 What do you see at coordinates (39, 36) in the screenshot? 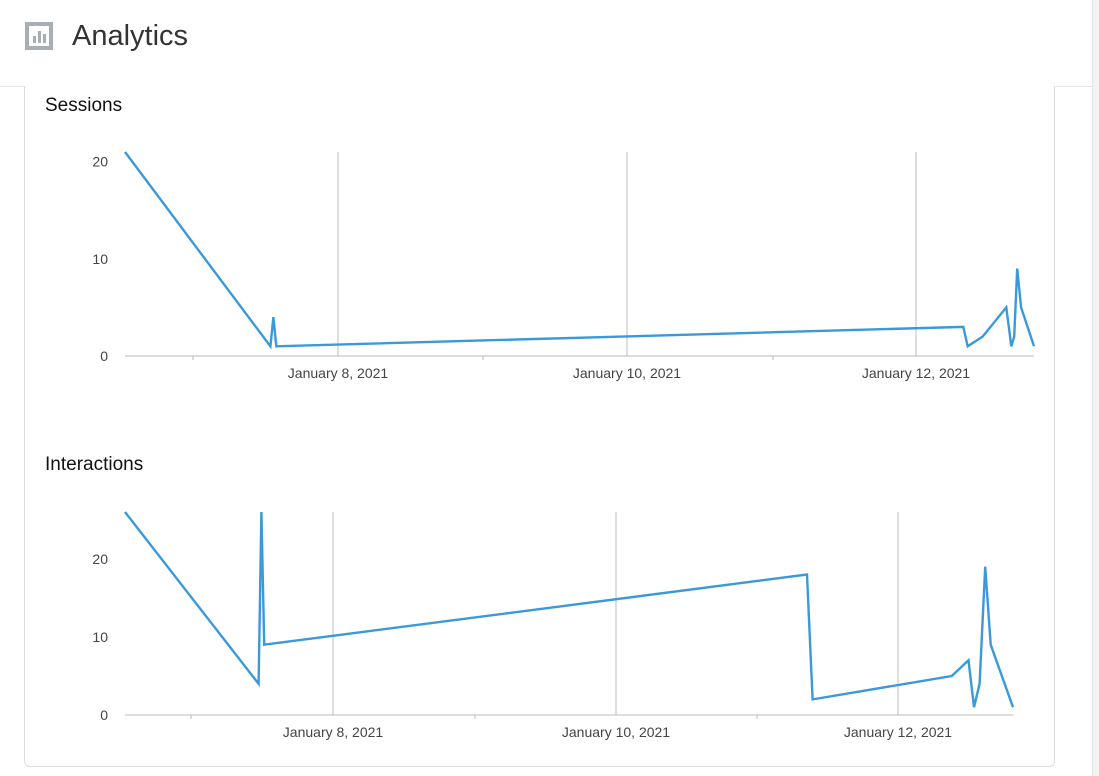
I see `bar-chart-icon` at bounding box center [39, 36].